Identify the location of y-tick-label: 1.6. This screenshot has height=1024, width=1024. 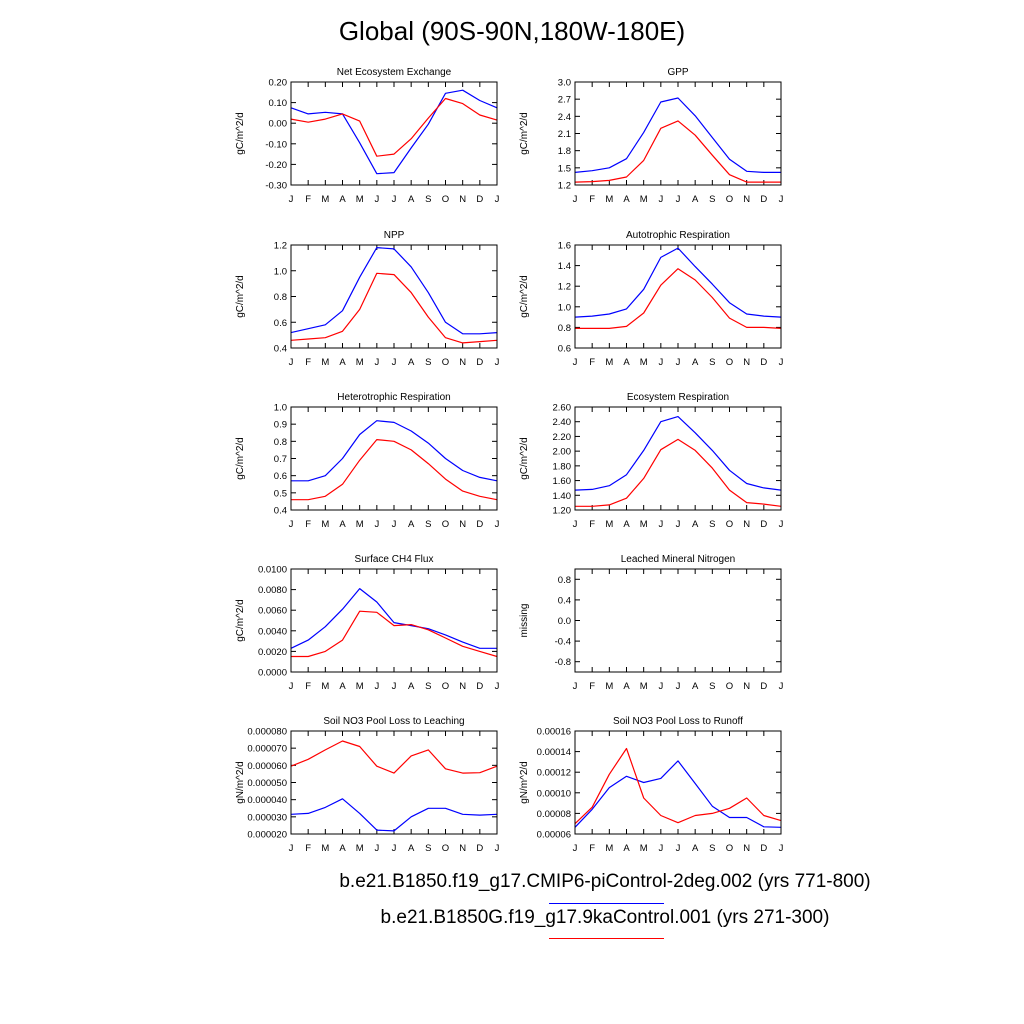
(564, 246).